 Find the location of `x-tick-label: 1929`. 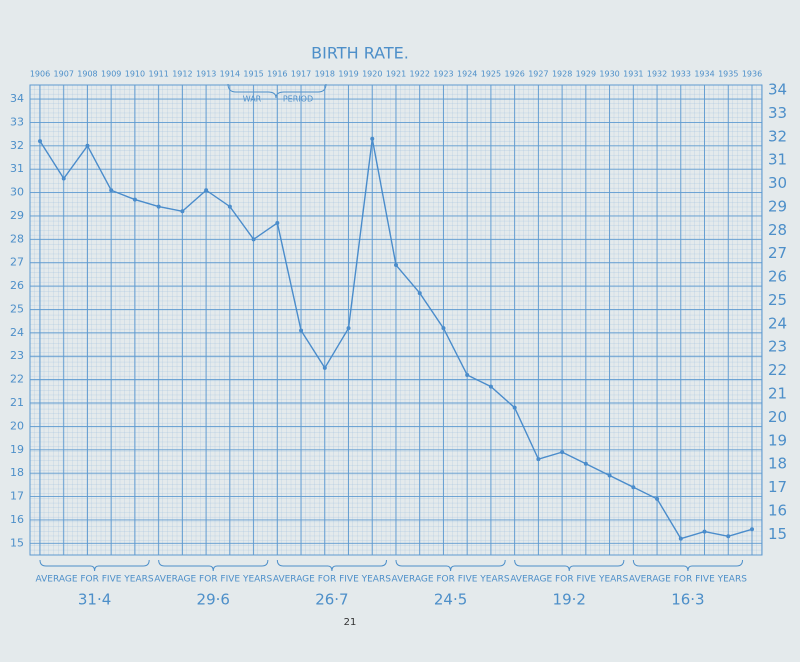

x-tick-label: 1929 is located at coordinates (586, 74).